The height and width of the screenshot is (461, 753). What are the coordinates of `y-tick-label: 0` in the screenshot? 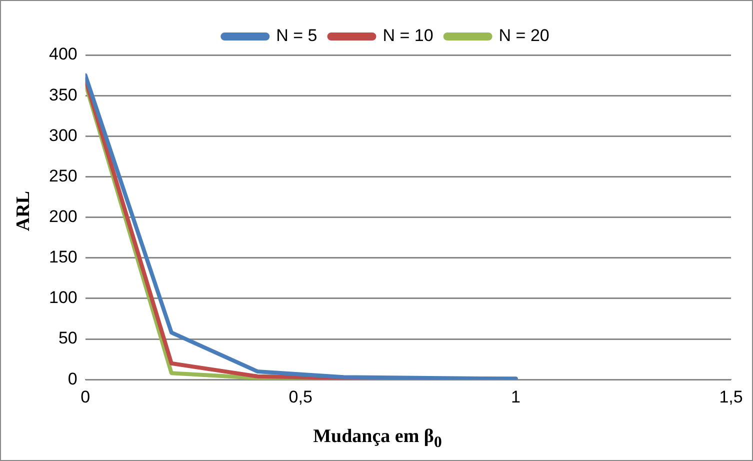 It's located at (73, 378).